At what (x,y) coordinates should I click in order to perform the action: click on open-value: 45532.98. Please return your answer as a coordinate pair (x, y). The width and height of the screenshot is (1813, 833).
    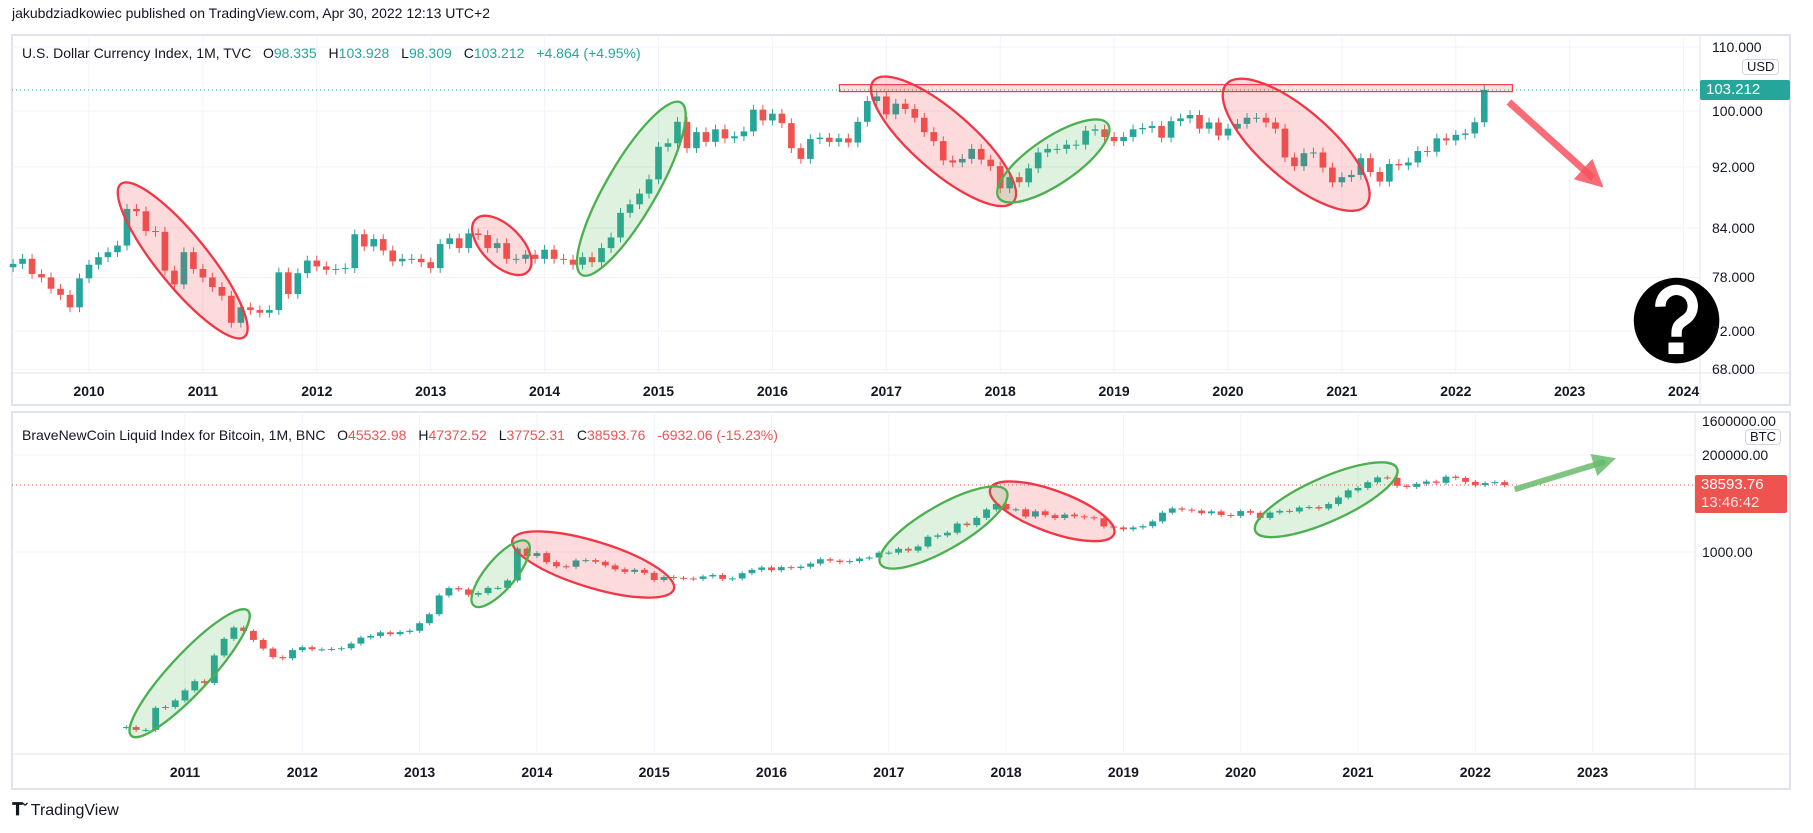
    Looking at the image, I should click on (377, 435).